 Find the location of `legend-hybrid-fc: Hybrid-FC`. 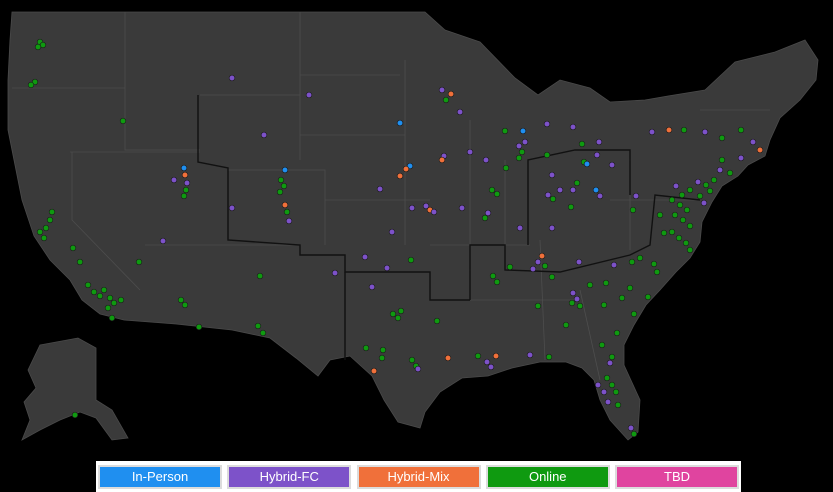

legend-hybrid-fc: Hybrid-FC is located at coordinates (289, 476).